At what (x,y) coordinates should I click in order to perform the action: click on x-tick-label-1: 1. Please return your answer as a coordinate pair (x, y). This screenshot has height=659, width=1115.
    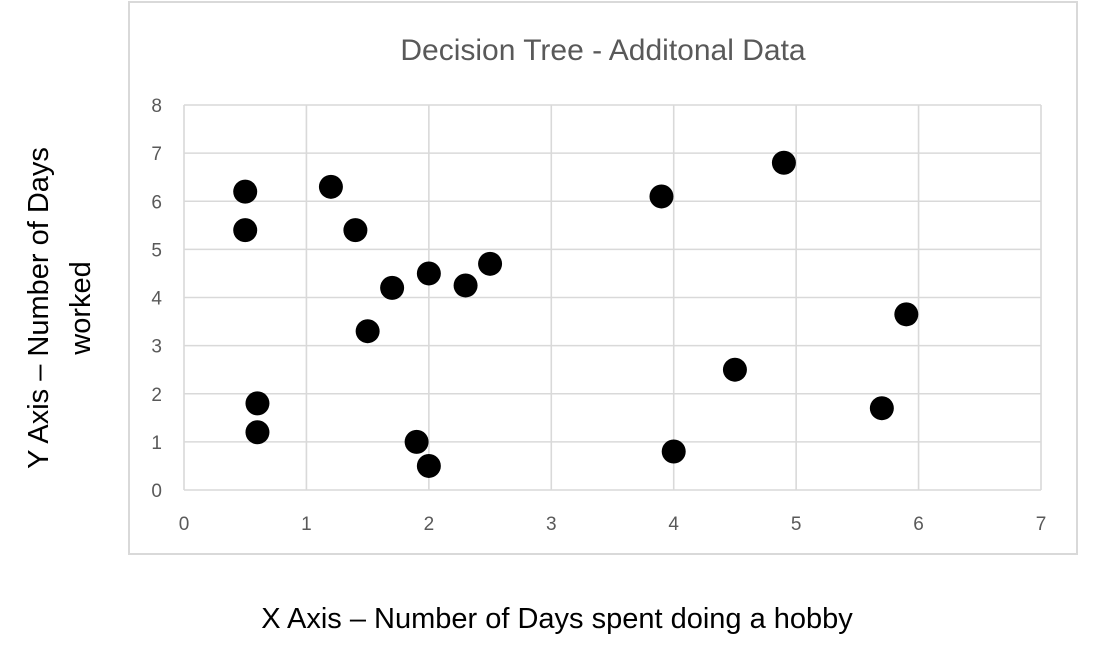
    Looking at the image, I should click on (306, 524).